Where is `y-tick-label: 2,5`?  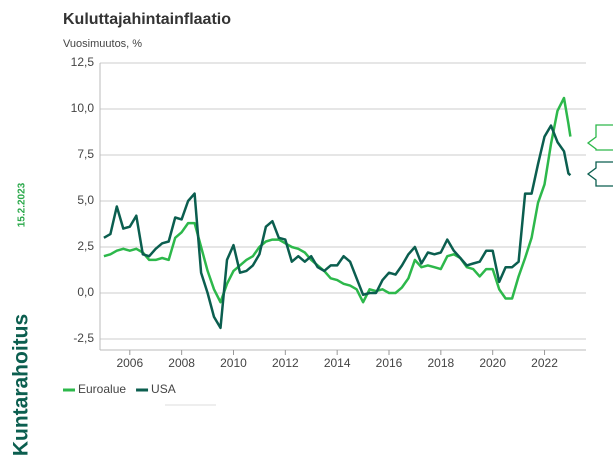
y-tick-label: 2,5 is located at coordinates (85, 246).